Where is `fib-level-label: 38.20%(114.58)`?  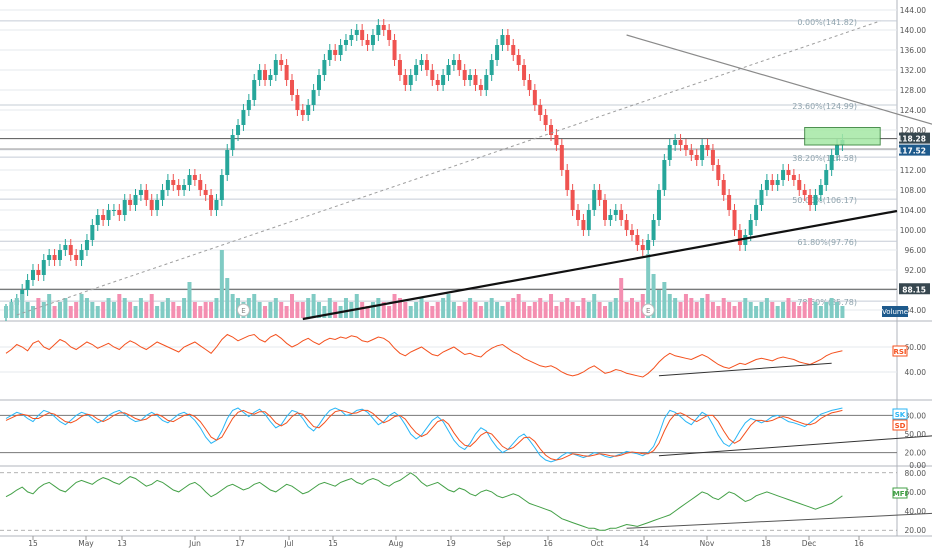 fib-level-label: 38.20%(114.58) is located at coordinates (824, 158).